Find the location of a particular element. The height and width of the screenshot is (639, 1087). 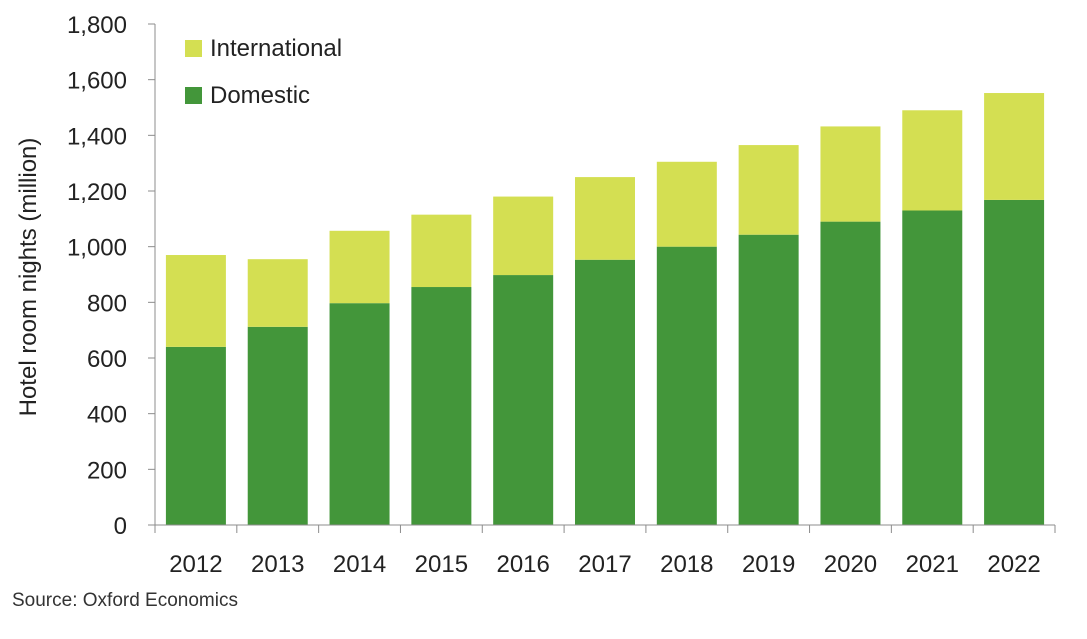

legend-label-international: International is located at coordinates (276, 48).